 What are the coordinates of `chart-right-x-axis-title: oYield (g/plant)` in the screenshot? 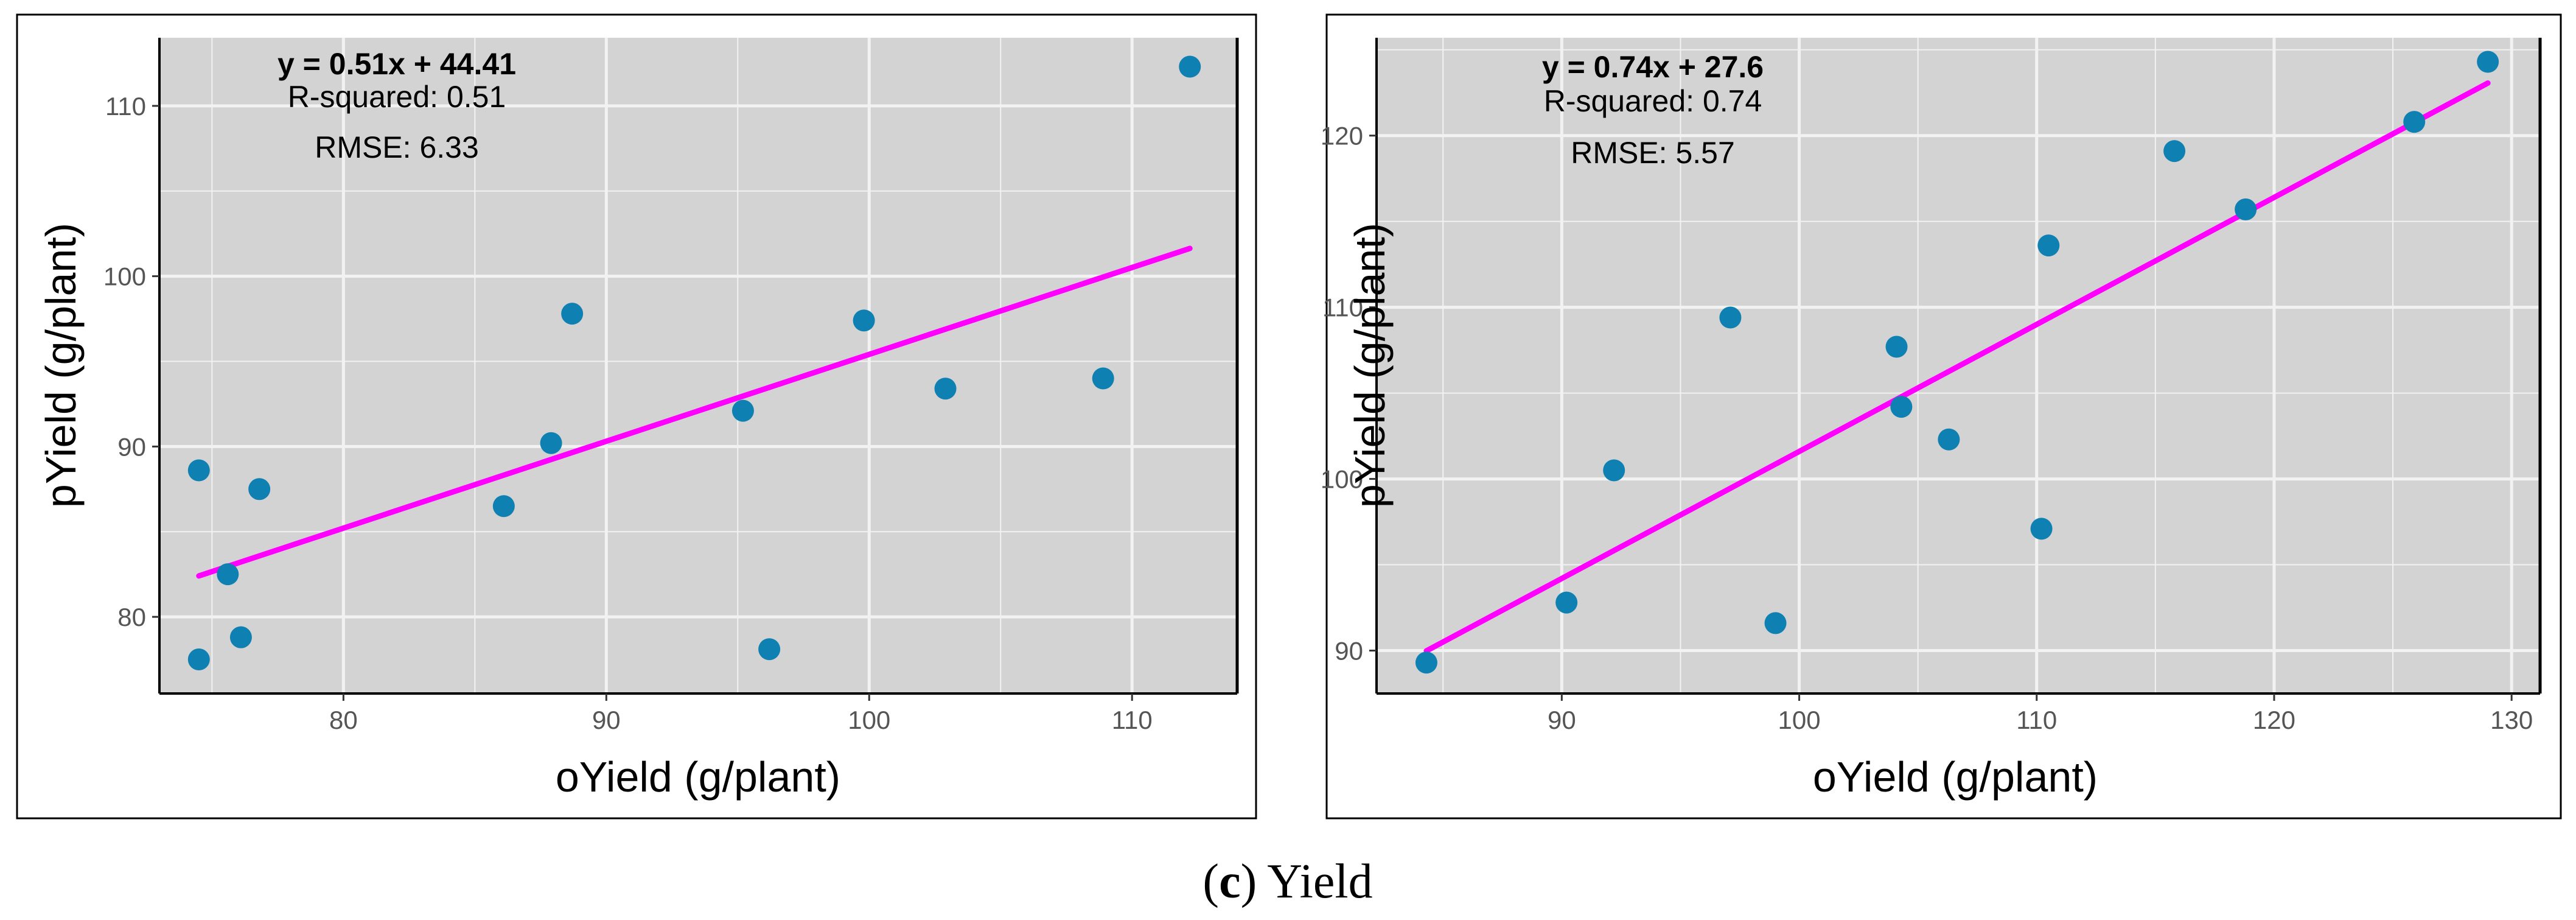 It's located at (1955, 777).